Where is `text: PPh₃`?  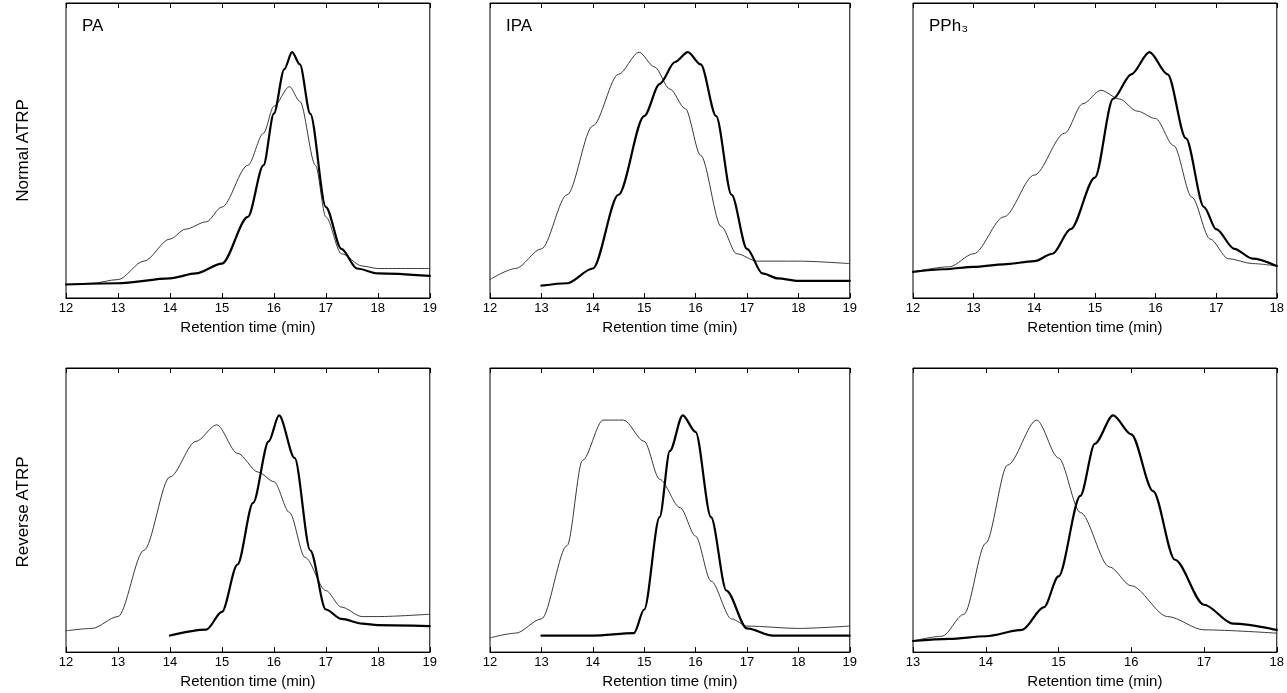
text: PPh₃ is located at coordinates (949, 25).